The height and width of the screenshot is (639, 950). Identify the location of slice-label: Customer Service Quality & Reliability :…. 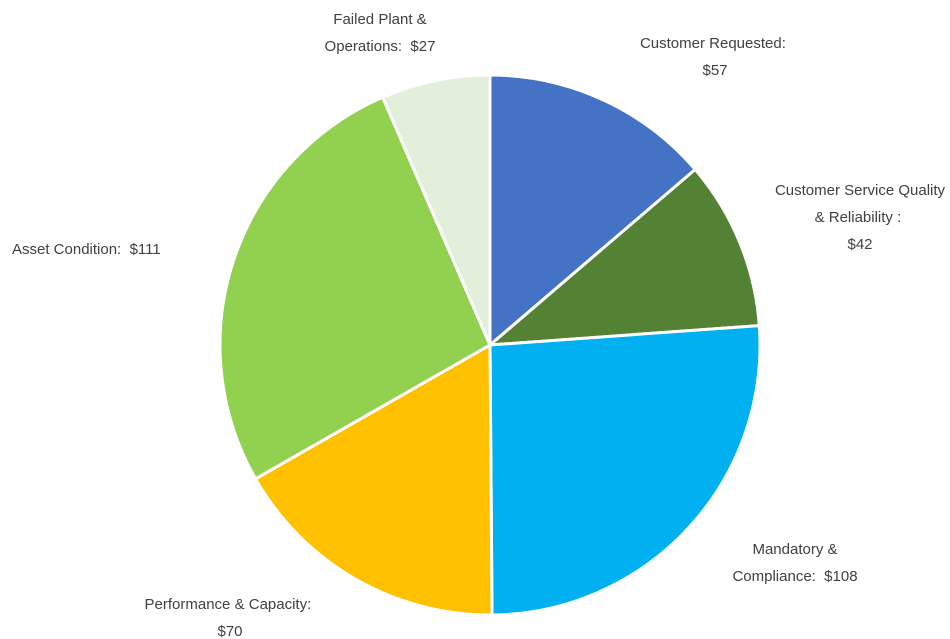
(860, 217).